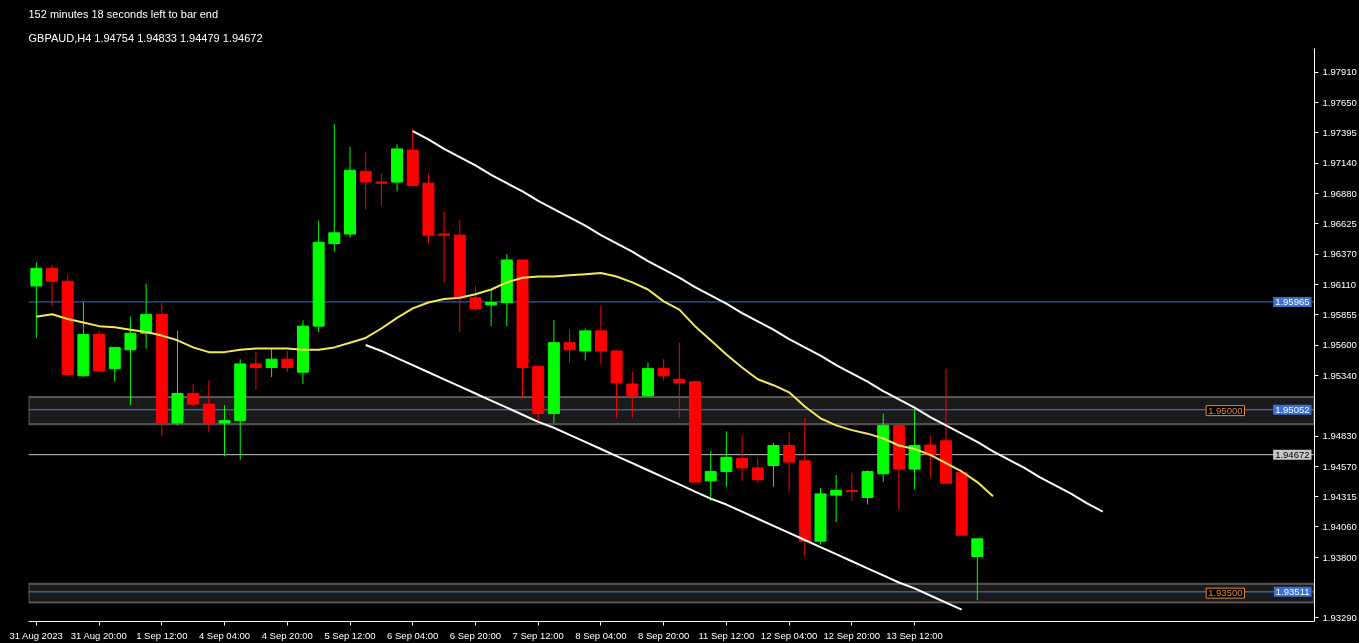 Image resolution: width=1359 pixels, height=643 pixels. Describe the element at coordinates (224, 635) in the screenshot. I see `x-tick-label: 4 Sep 04:00` at that location.